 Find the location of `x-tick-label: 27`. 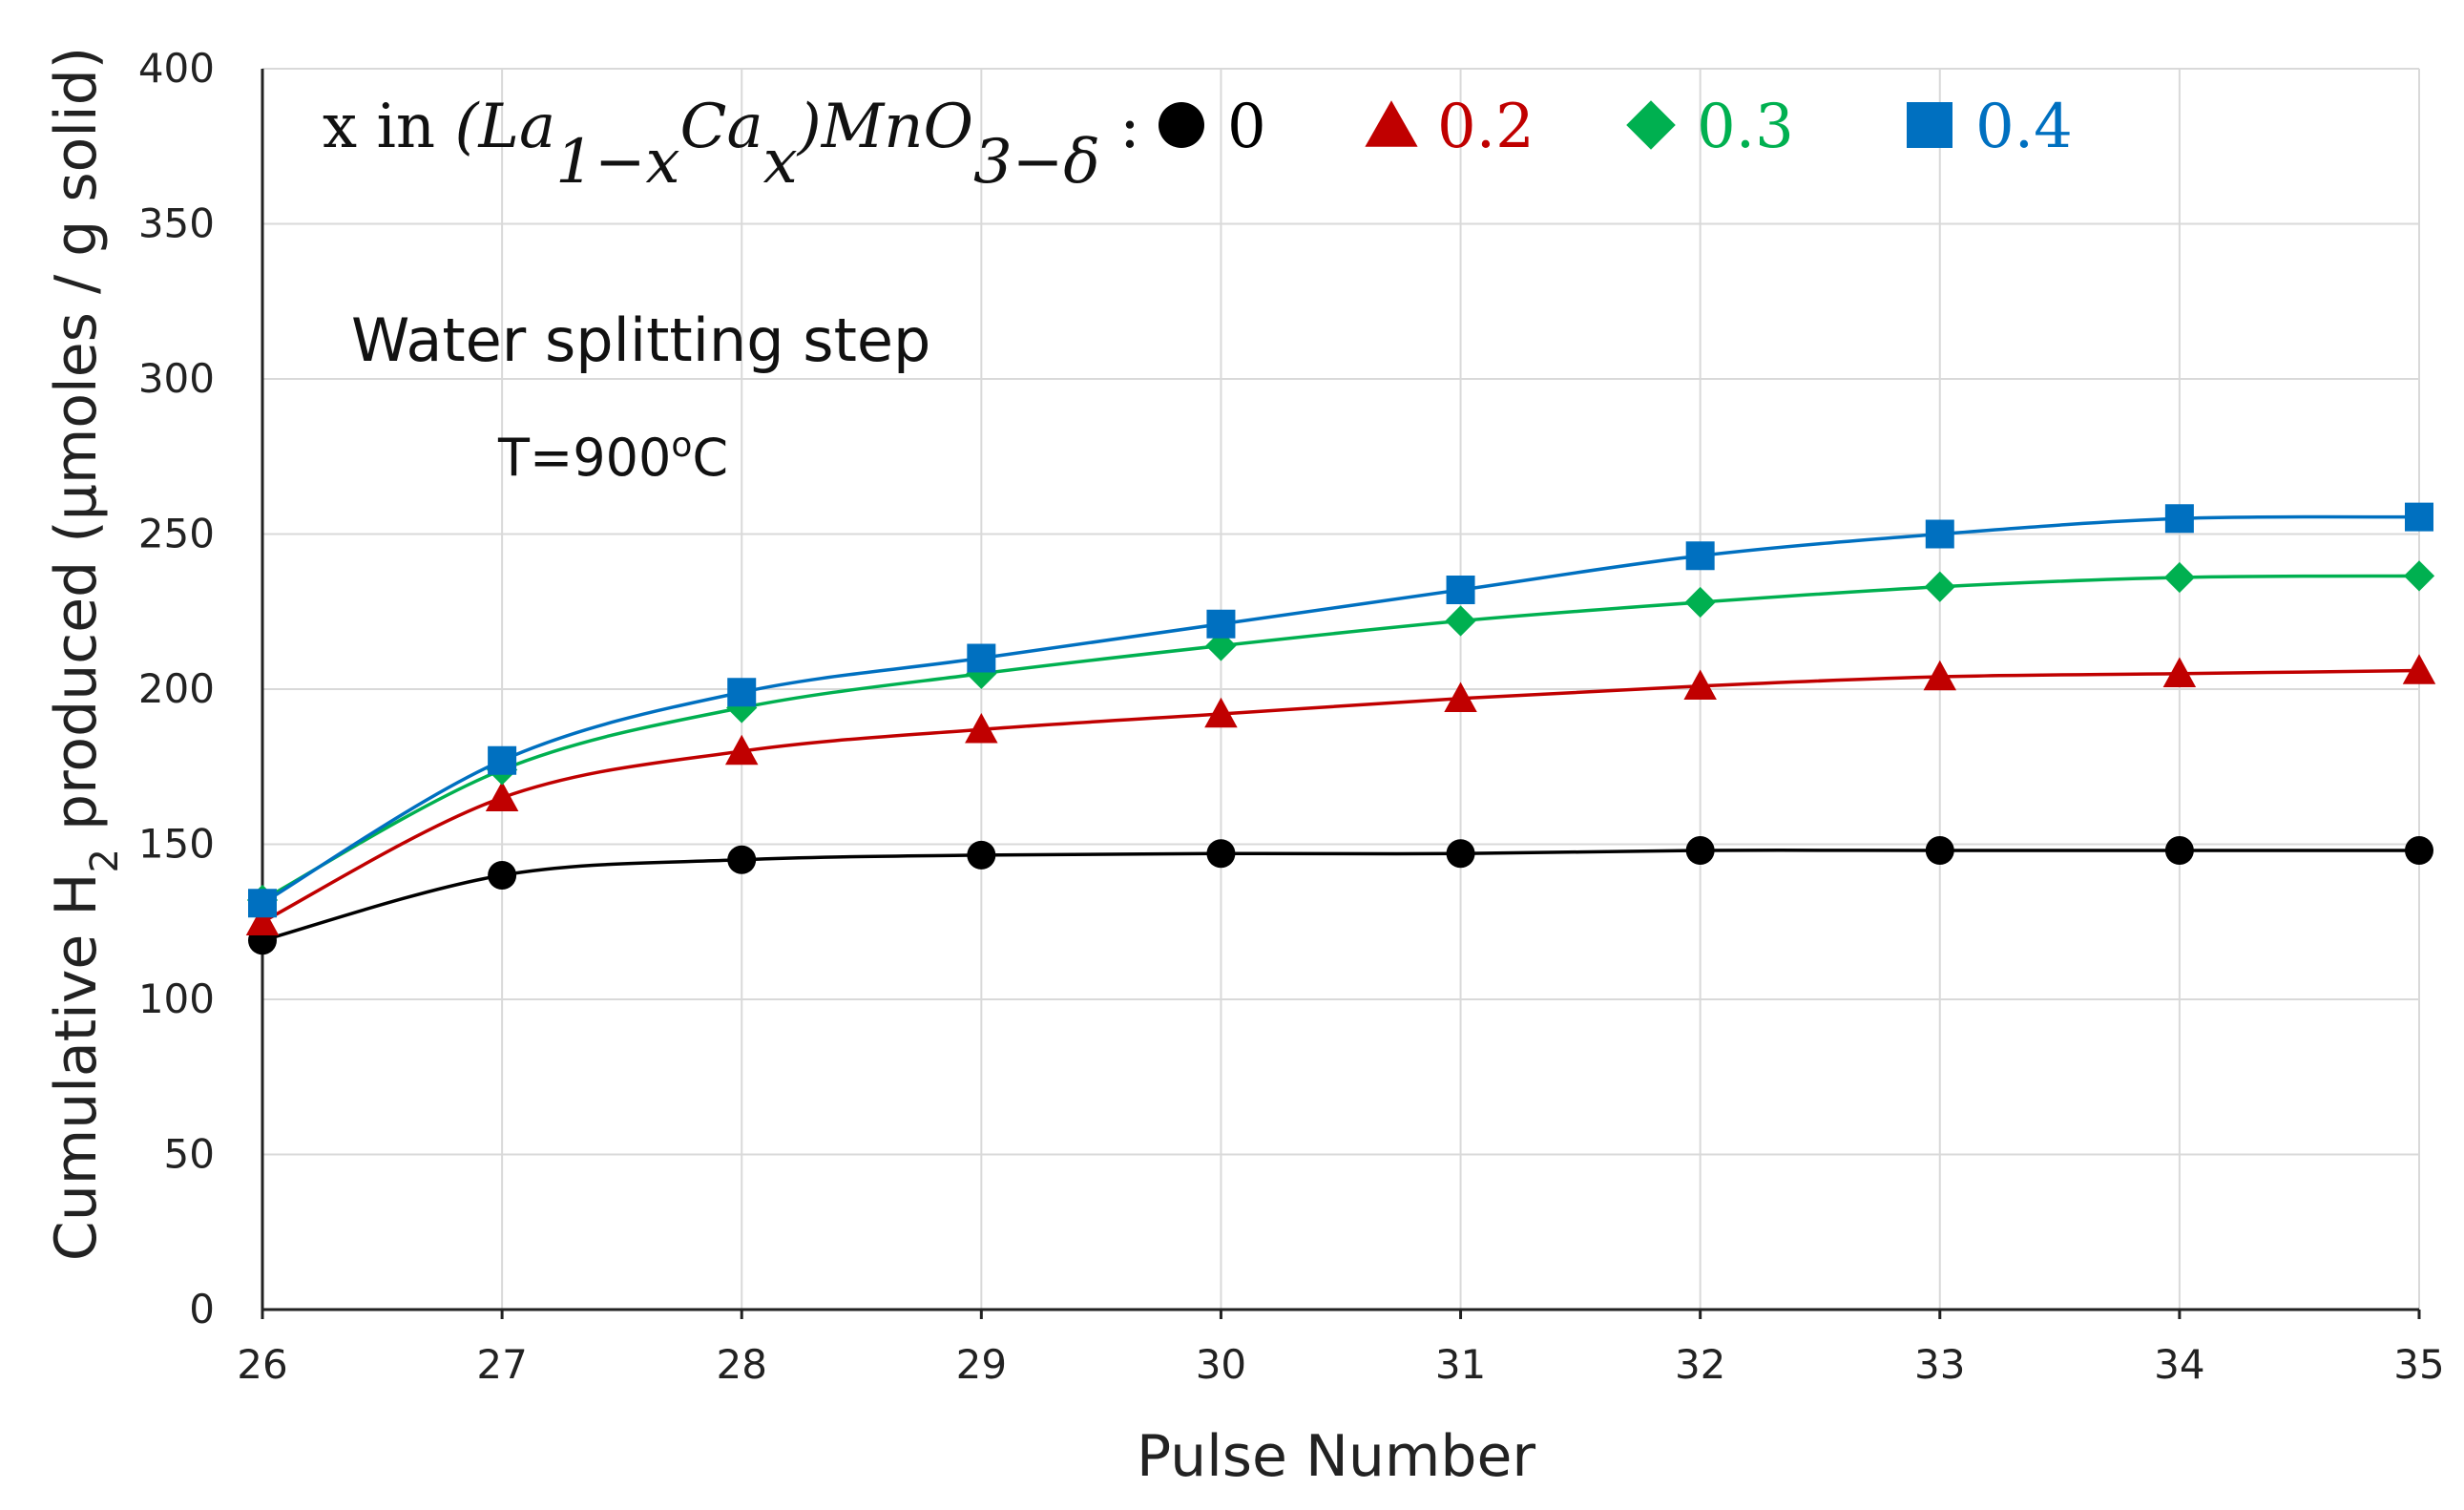

x-tick-label: 27 is located at coordinates (502, 1365).